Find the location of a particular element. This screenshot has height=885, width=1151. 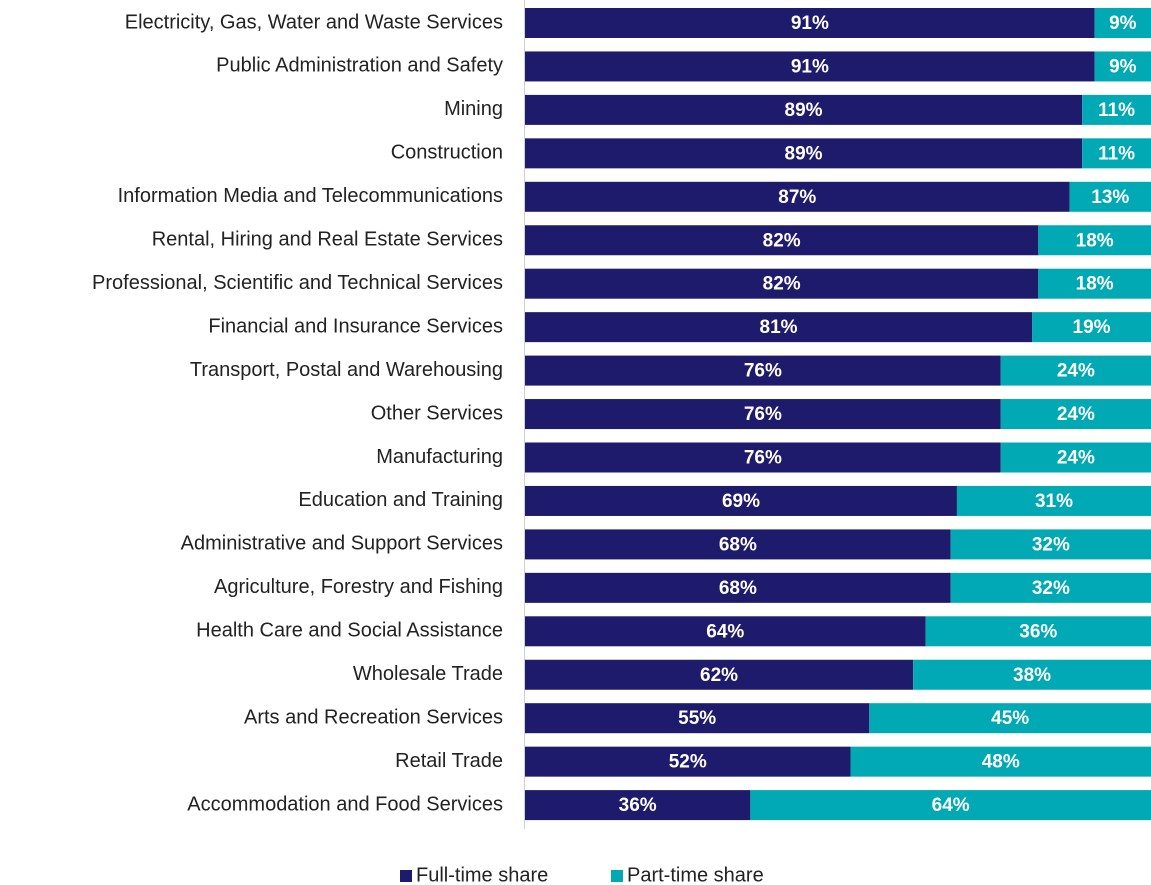

data-label: 13% is located at coordinates (1110, 197).